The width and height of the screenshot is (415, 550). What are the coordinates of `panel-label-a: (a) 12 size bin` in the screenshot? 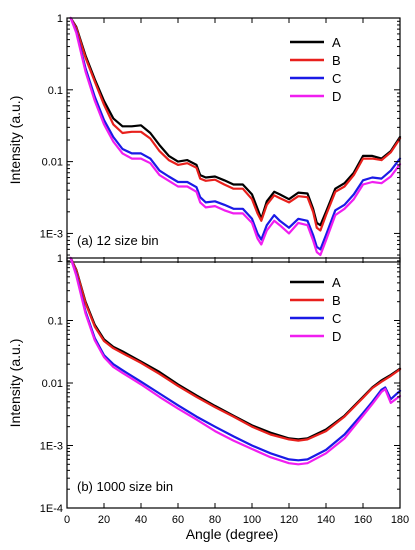 It's located at (118, 240).